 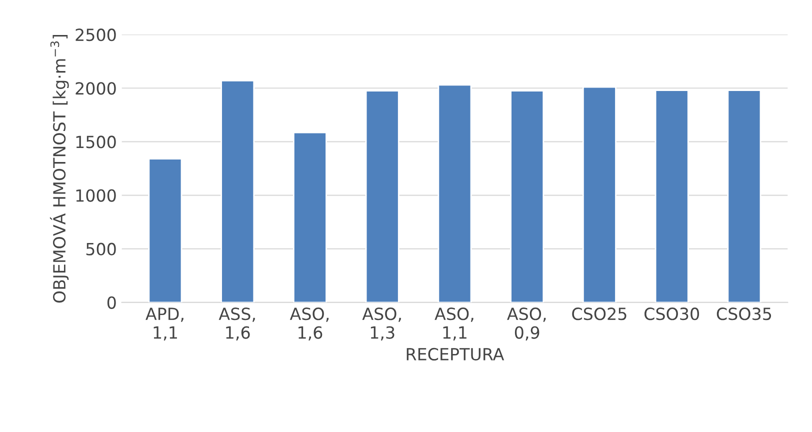 What do you see at coordinates (96, 35) in the screenshot?
I see `y-tick-label: 2500` at bounding box center [96, 35].